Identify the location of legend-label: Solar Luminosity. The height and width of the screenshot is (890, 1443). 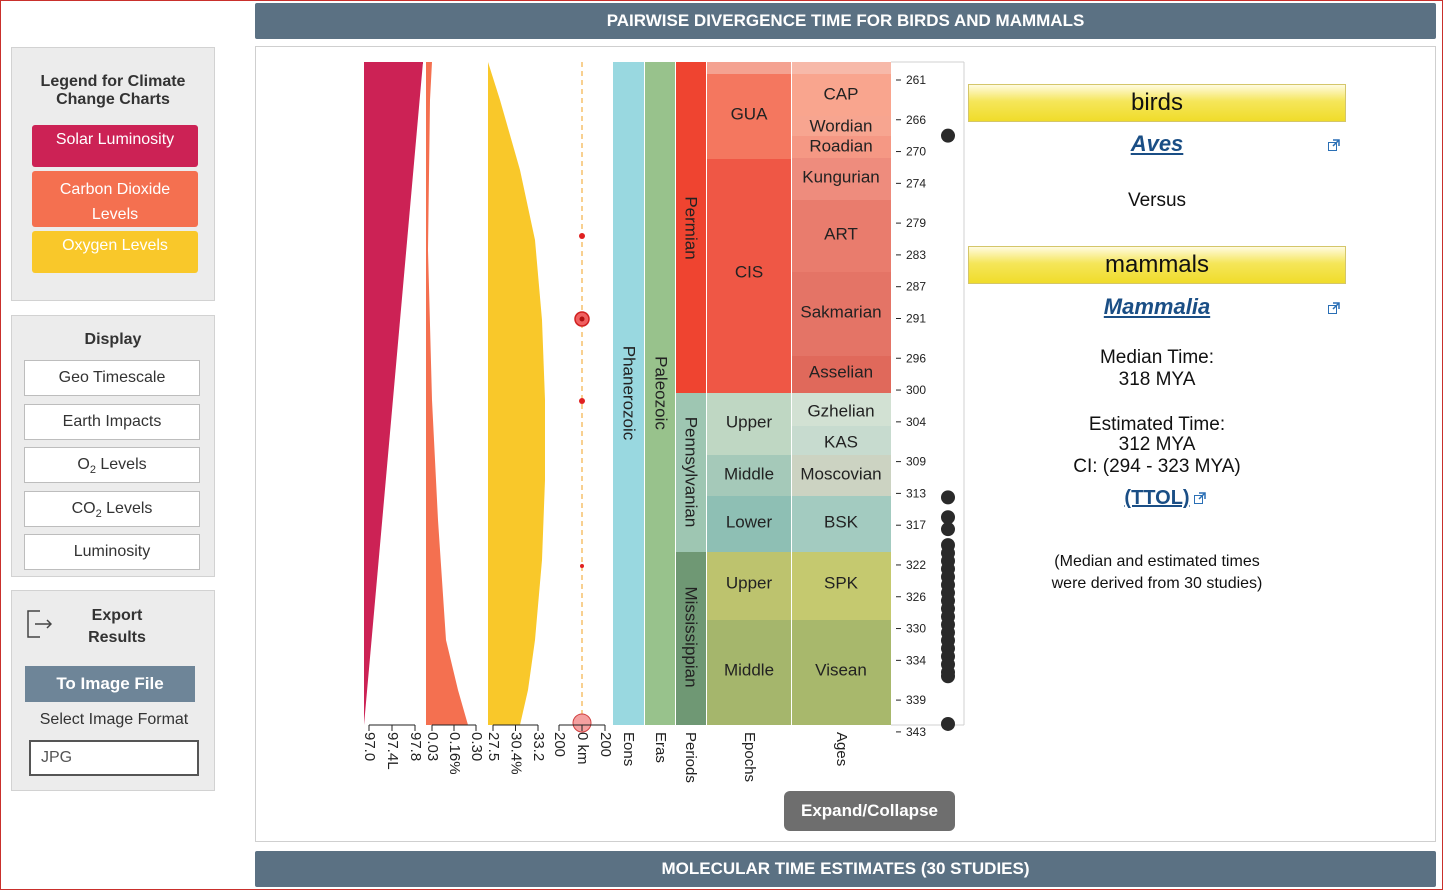
(115, 139).